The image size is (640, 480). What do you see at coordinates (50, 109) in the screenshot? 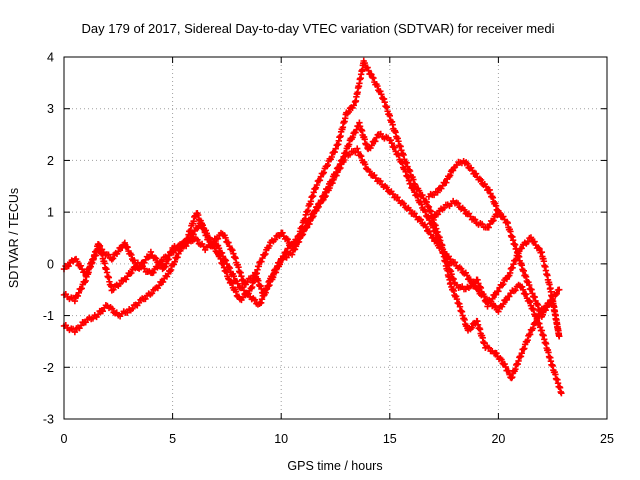
I see `y-tick-label: 3` at bounding box center [50, 109].